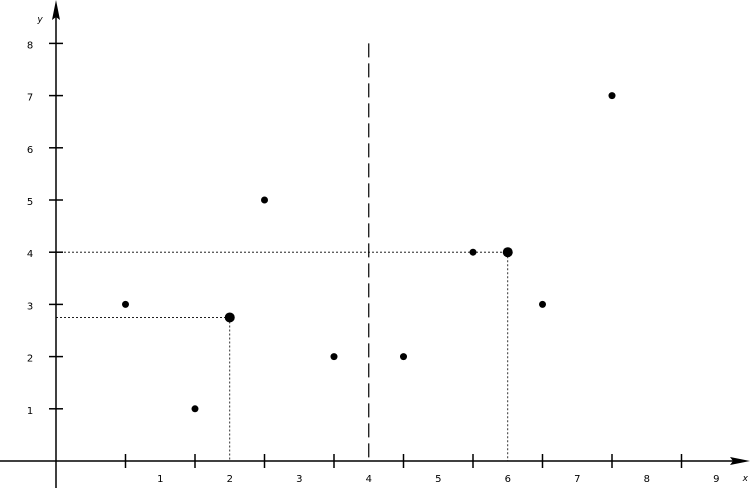  Describe the element at coordinates (299, 479) in the screenshot. I see `x-tick-label: 3` at that location.